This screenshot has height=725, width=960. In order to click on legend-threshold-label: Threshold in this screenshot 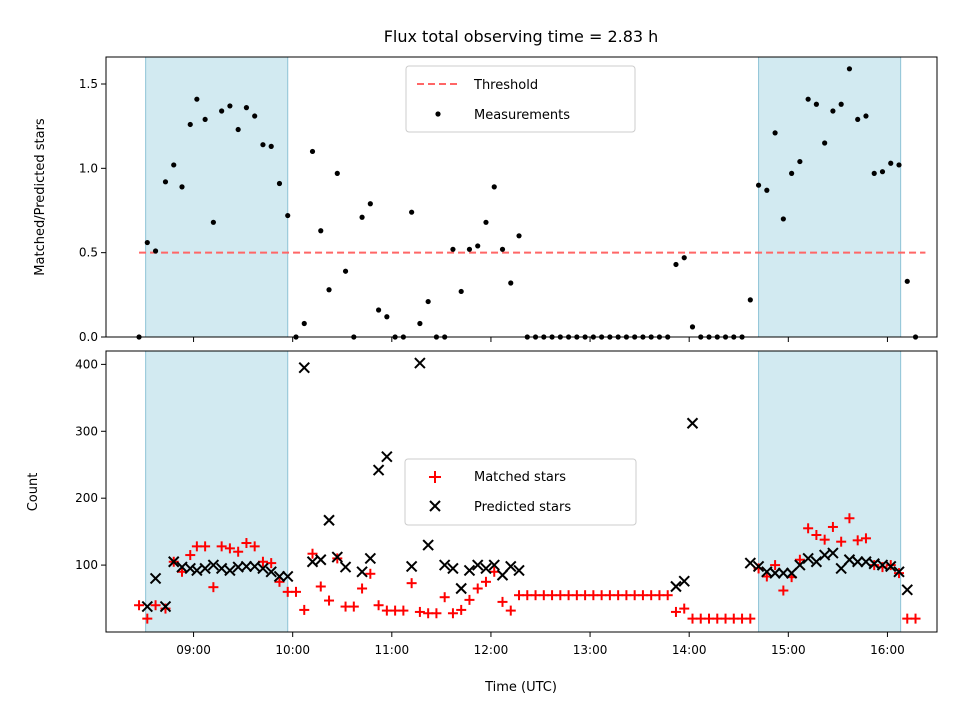, I will do `click(505, 85)`.